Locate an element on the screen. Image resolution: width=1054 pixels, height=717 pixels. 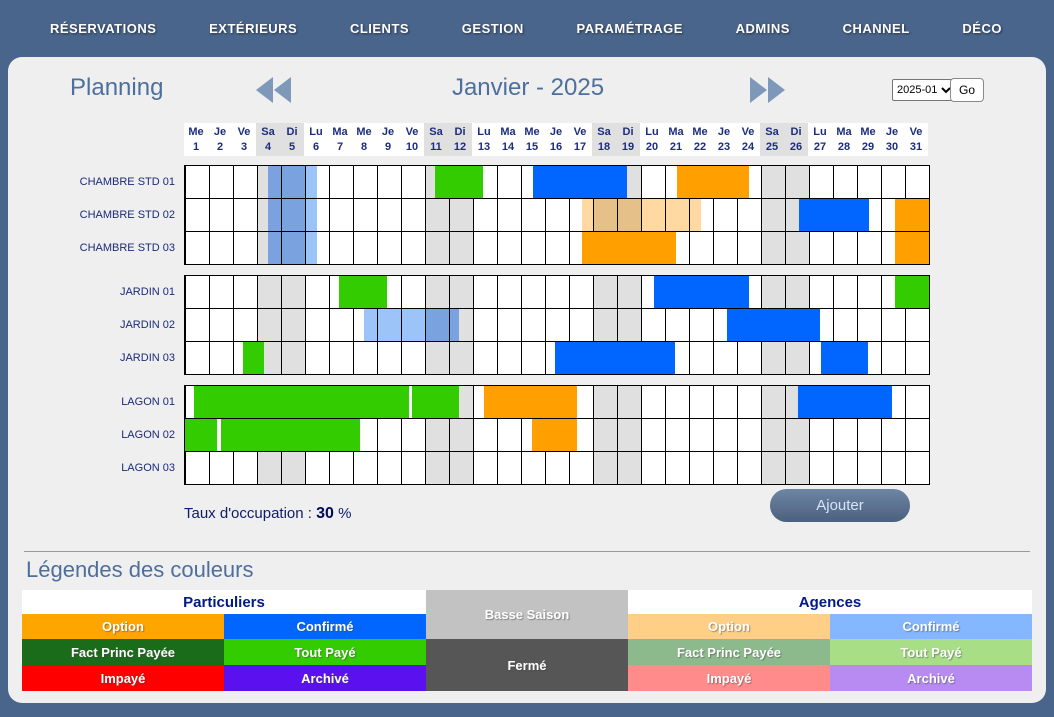
day-header-8: Me 8 is located at coordinates (364, 139).